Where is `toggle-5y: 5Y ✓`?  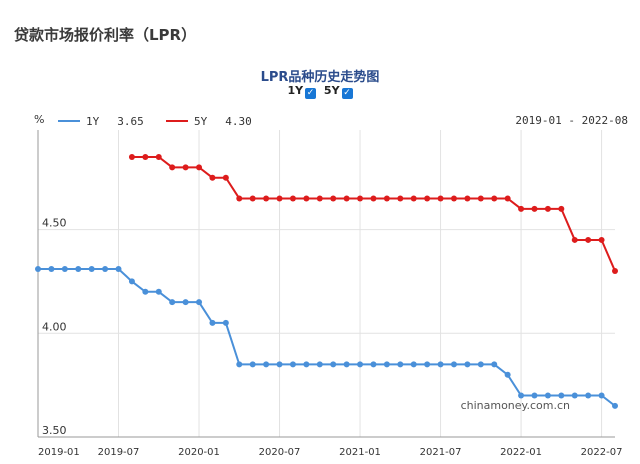 toggle-5y: 5Y ✓ is located at coordinates (338, 91).